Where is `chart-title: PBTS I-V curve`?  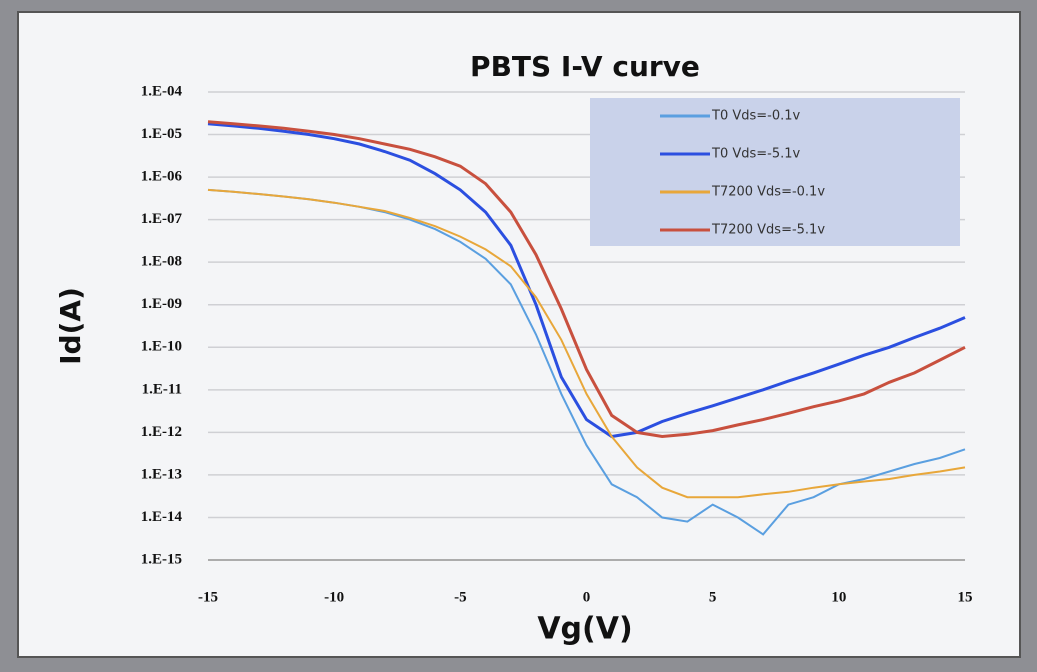
chart-title: PBTS I-V curve is located at coordinates (585, 66).